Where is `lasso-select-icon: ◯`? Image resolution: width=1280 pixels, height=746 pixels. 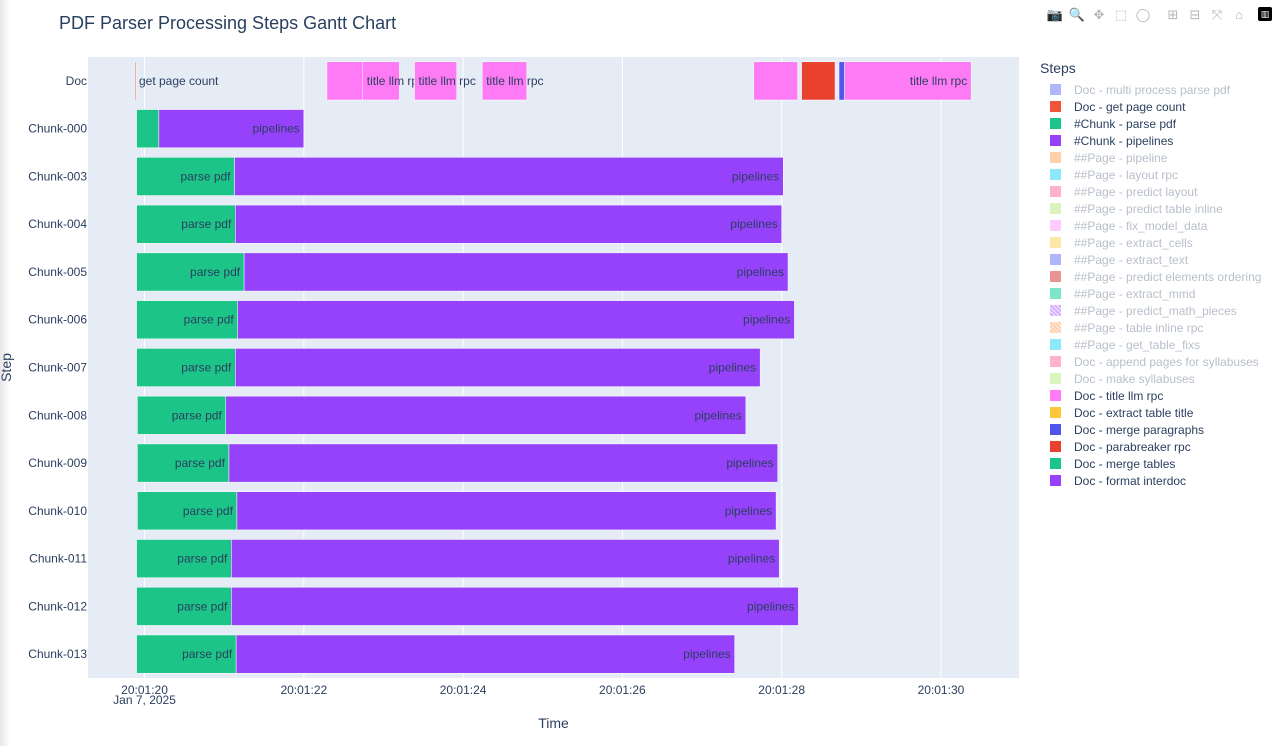
lasso-select-icon: ◯ is located at coordinates (1143, 14).